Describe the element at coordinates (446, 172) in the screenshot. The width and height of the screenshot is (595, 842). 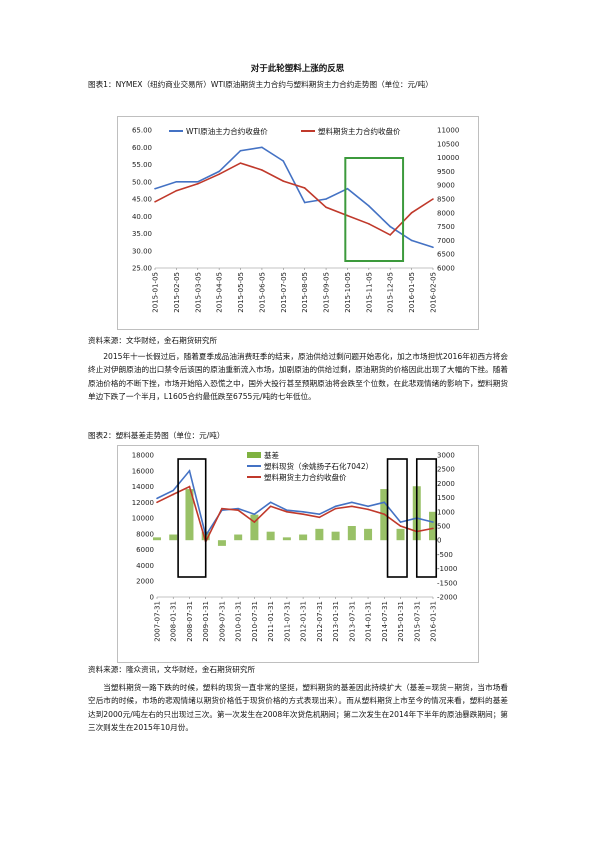
I see `y-right-tick-label: 9500` at that location.